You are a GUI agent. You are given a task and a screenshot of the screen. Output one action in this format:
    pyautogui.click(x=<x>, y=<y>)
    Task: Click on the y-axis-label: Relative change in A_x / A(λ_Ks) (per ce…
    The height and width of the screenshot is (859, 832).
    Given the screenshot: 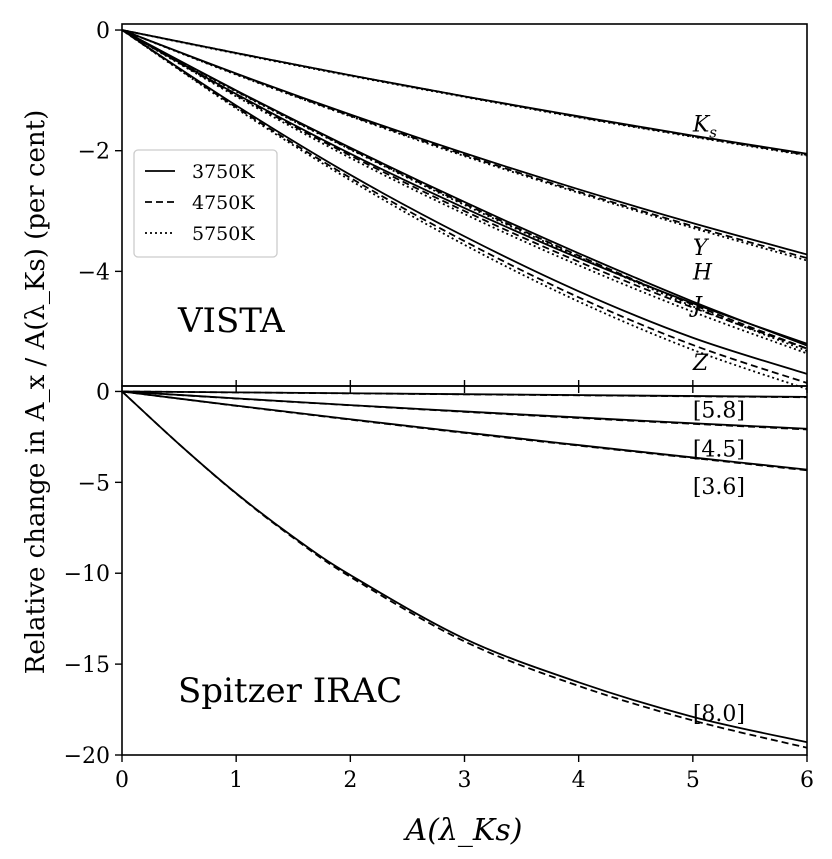 What is the action you would take?
    pyautogui.click(x=36, y=392)
    